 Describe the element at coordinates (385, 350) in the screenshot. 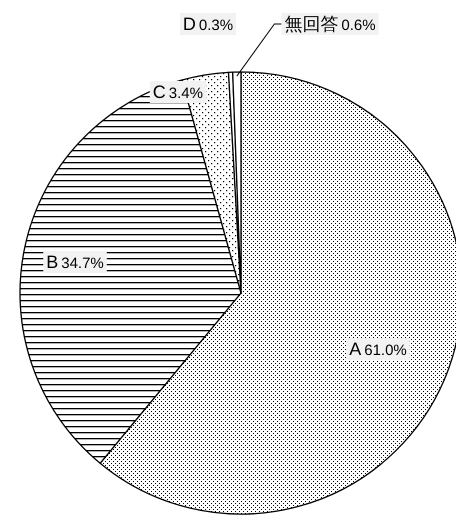

I see `data-label: 61.0%` at that location.